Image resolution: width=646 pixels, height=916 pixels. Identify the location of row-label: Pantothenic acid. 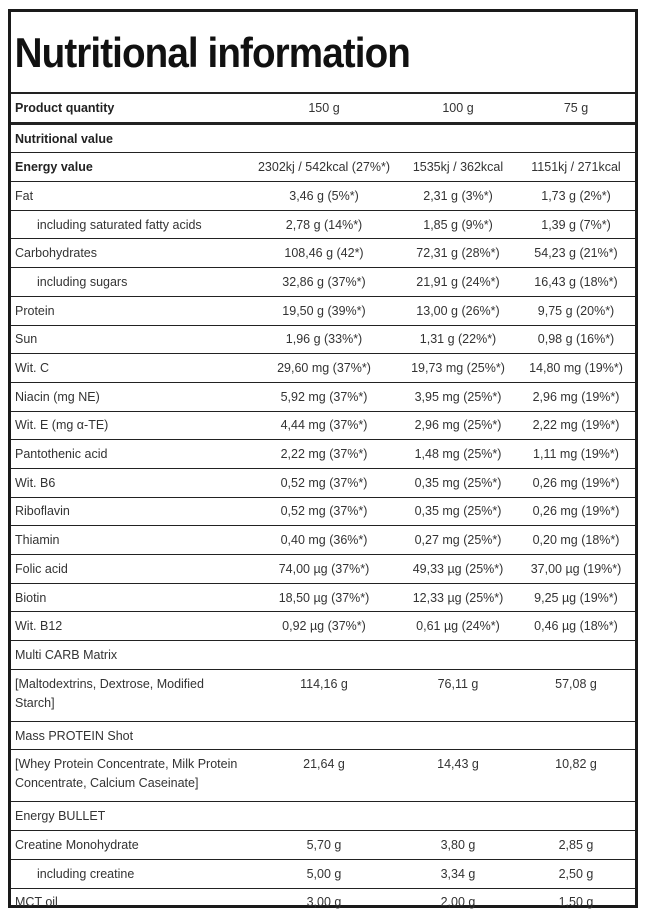
(130, 454).